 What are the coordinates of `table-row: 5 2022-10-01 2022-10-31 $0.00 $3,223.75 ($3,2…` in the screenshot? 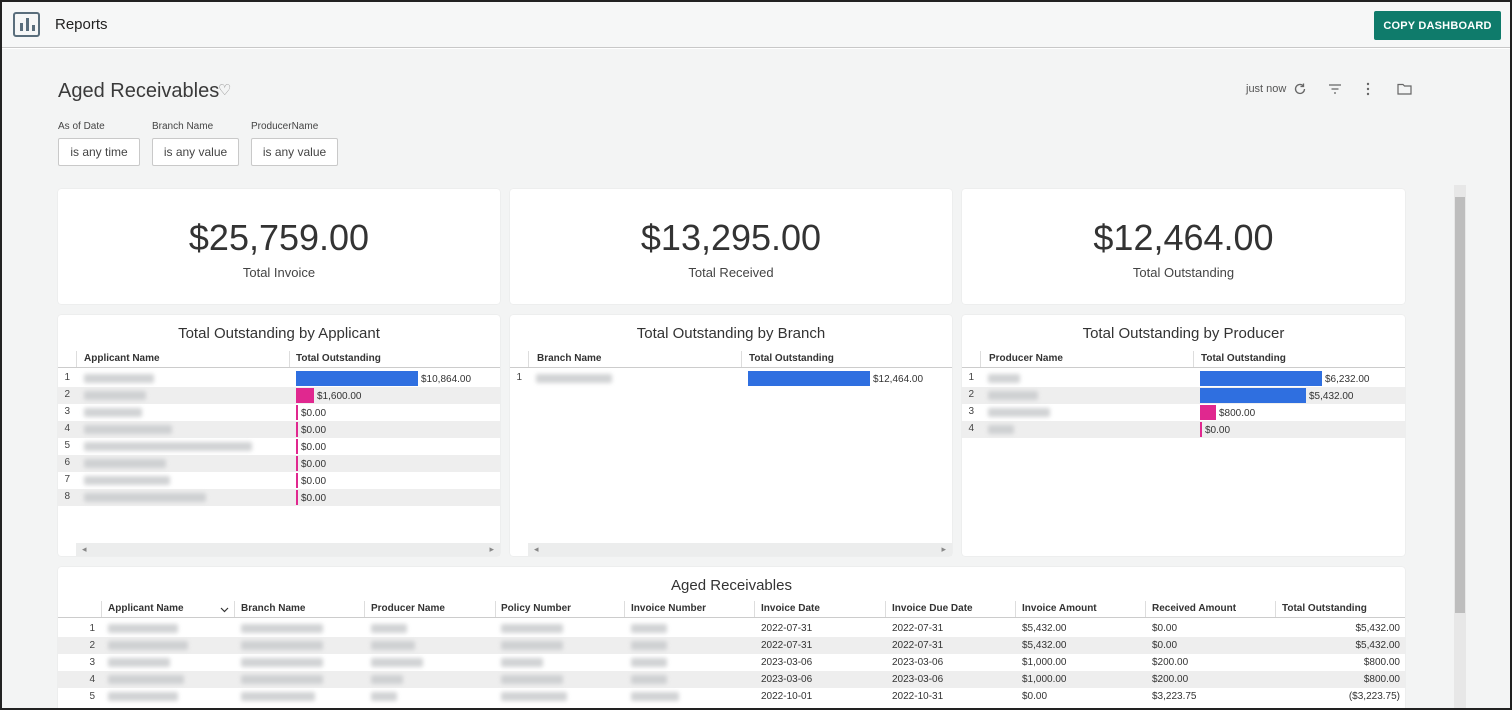 It's located at (731, 696).